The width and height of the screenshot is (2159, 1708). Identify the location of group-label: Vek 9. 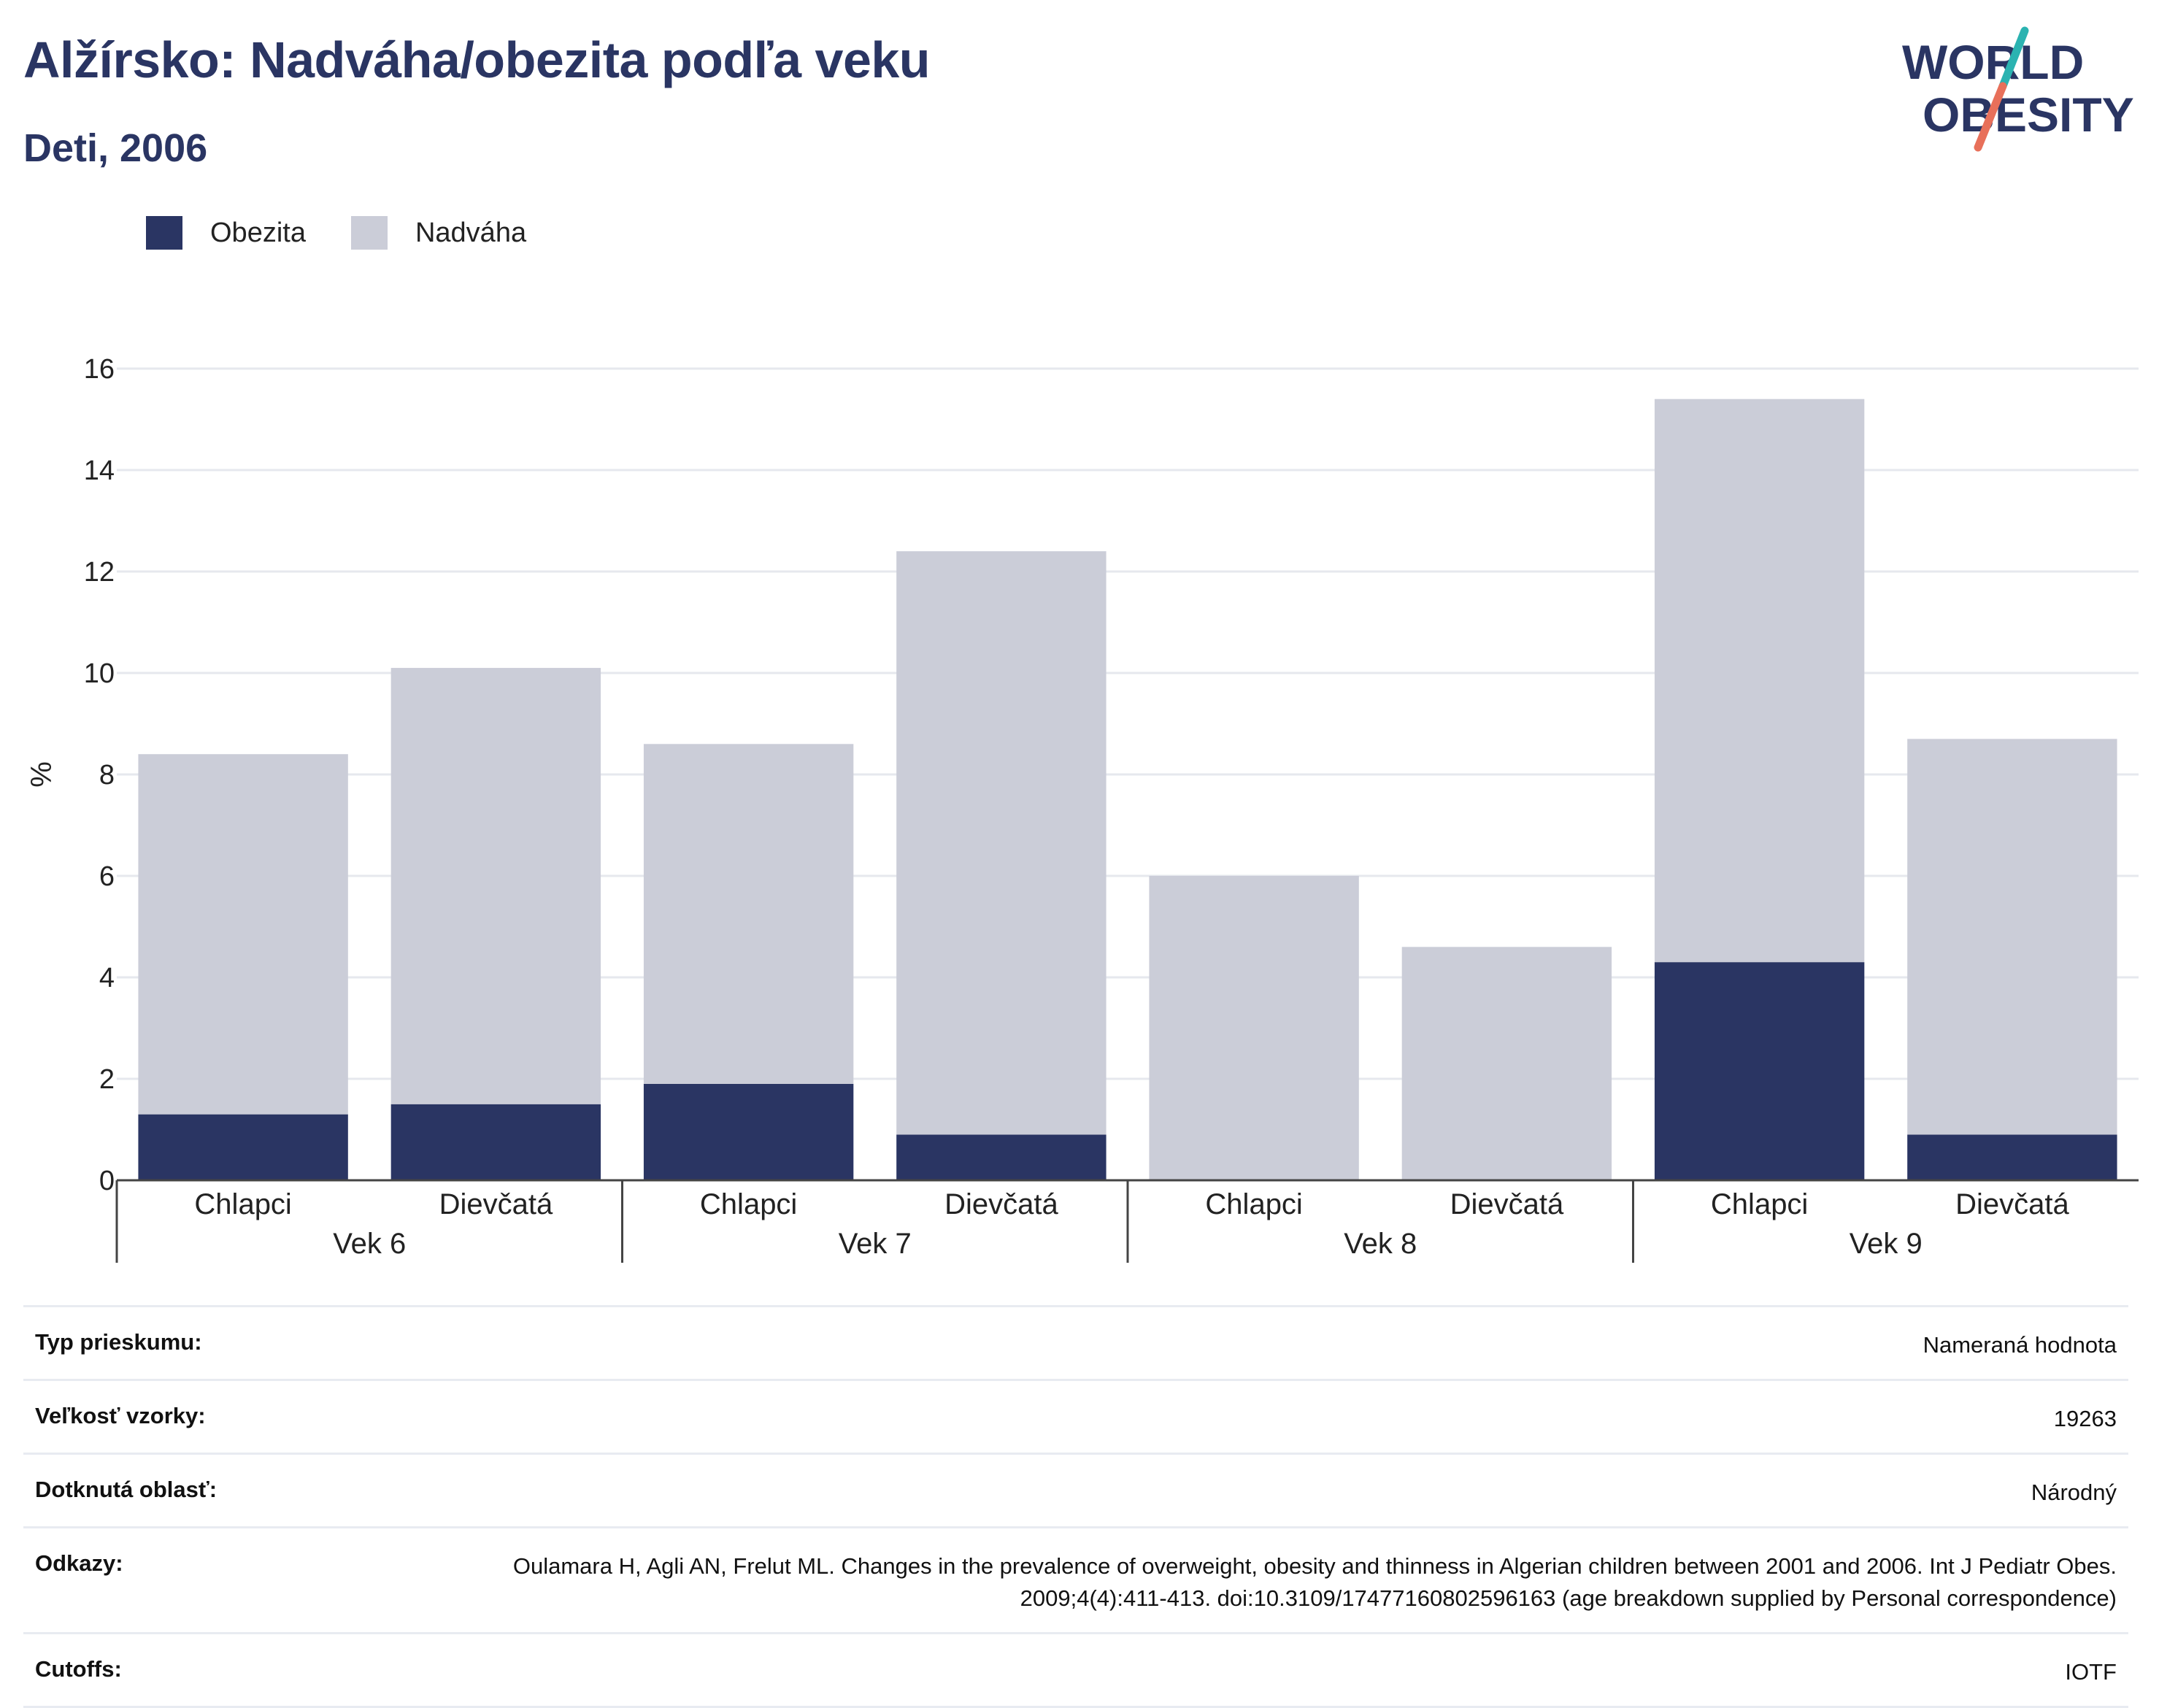
(1887, 1244).